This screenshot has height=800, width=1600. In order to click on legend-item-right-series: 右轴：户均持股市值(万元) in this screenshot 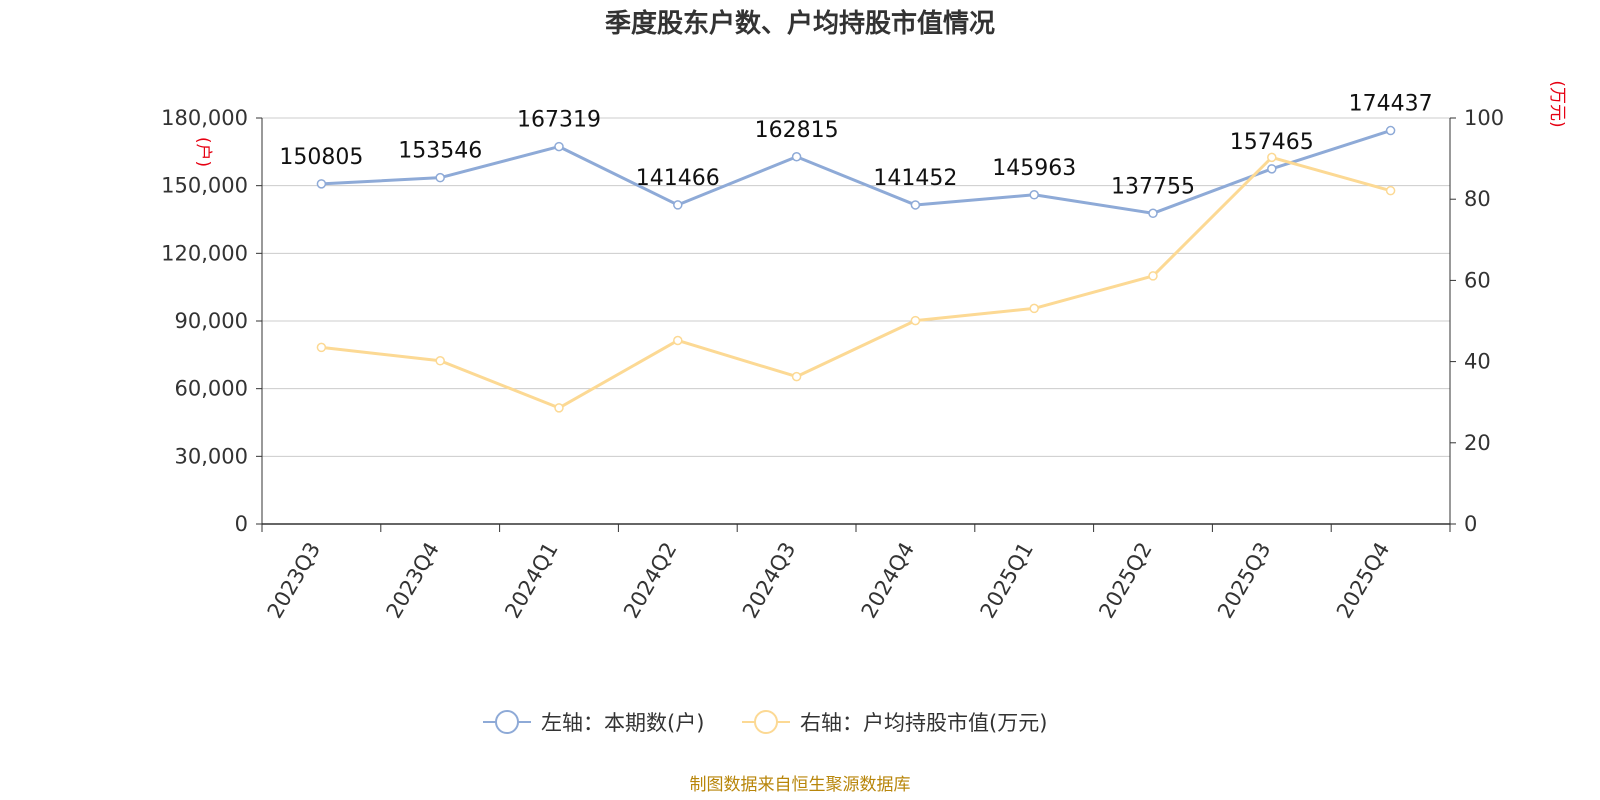, I will do `click(894, 722)`.